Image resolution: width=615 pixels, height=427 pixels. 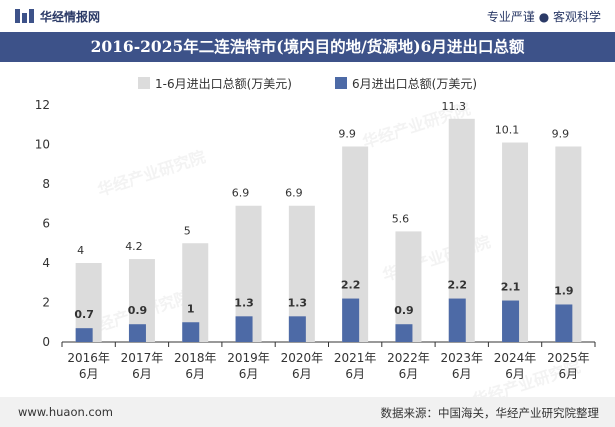 What do you see at coordinates (461, 358) in the screenshot?
I see `x-tick-label: 2023年` at bounding box center [461, 358].